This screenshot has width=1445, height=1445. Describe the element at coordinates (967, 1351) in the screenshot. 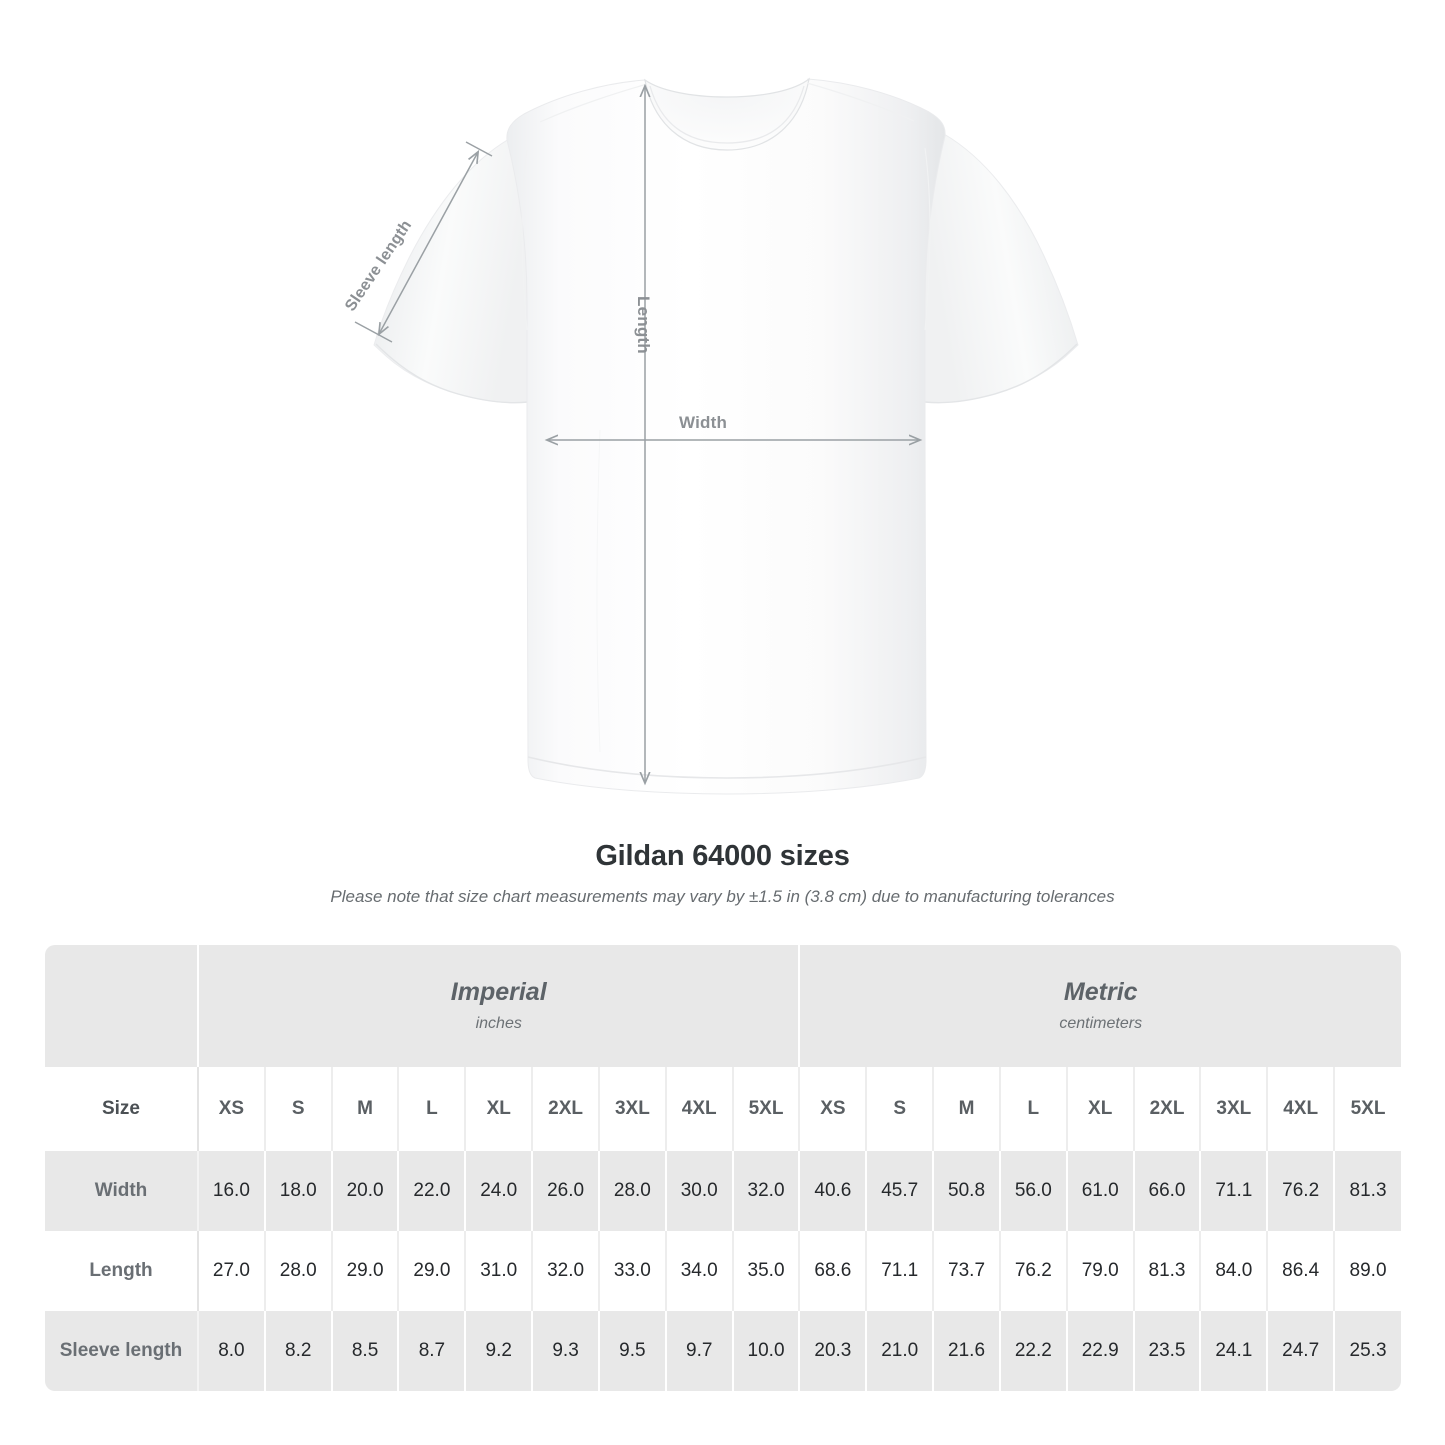

I see `cell-sleeve-length-m-metric: 21.6` at that location.